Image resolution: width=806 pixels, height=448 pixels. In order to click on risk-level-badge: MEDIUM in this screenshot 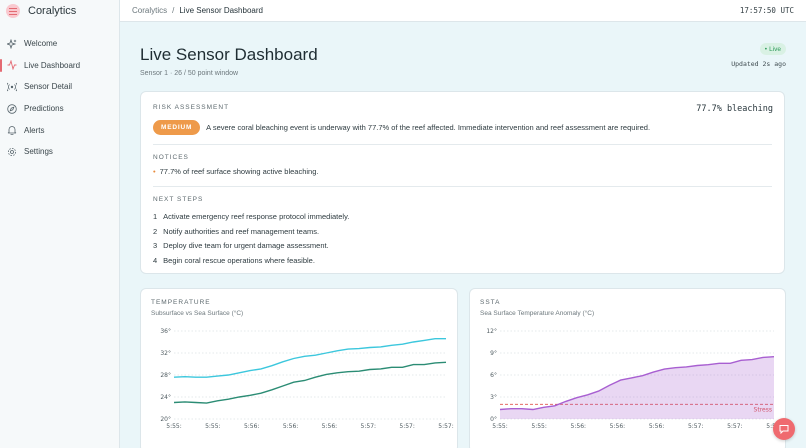, I will do `click(177, 127)`.